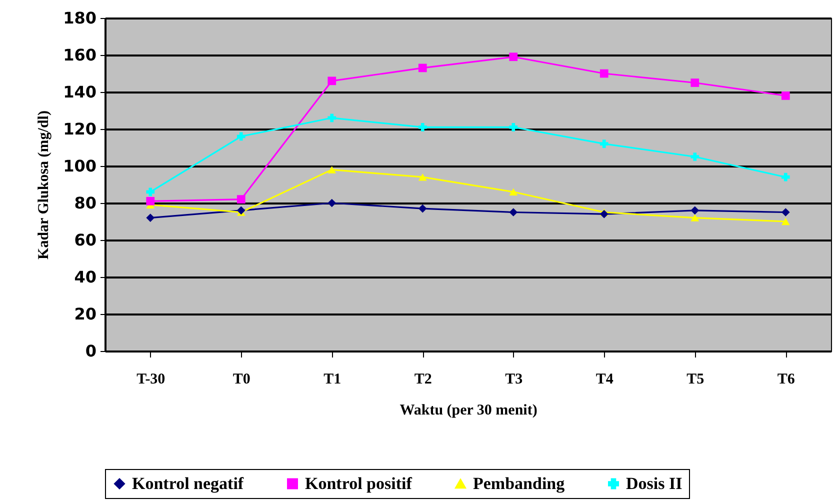 The height and width of the screenshot is (501, 833). I want to click on y-tick-label: 40, so click(85, 277).